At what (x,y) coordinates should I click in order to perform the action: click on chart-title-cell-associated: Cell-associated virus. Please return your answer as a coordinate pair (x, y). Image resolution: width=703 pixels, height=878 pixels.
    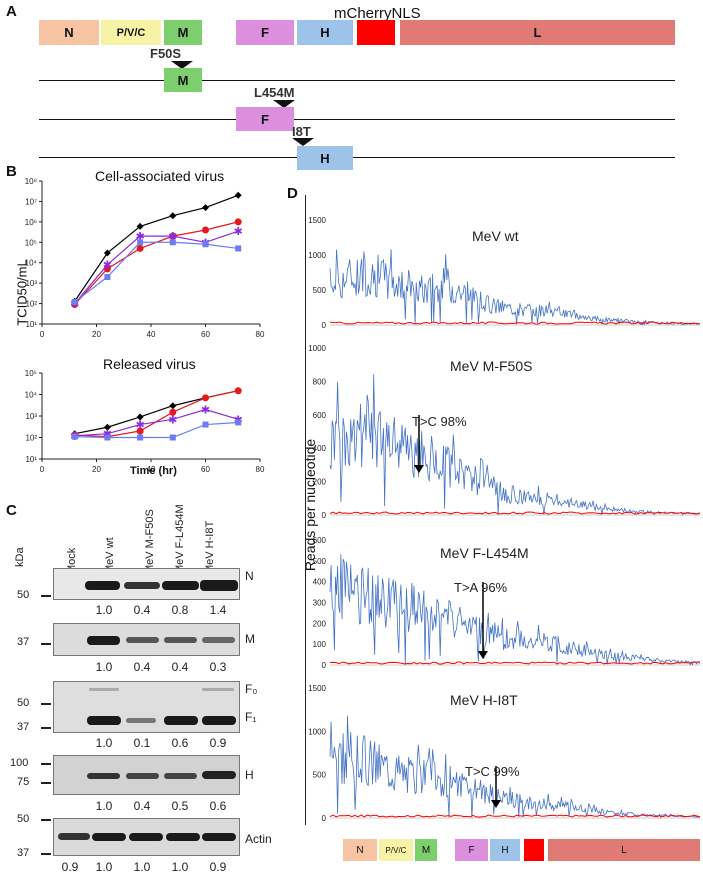
    Looking at the image, I should click on (160, 176).